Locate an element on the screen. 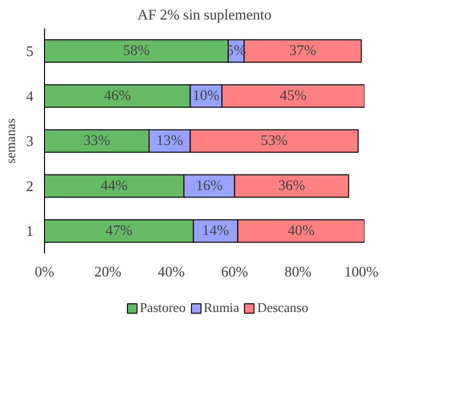 The width and height of the screenshot is (460, 406). y-tick-label: 1 is located at coordinates (30, 232).